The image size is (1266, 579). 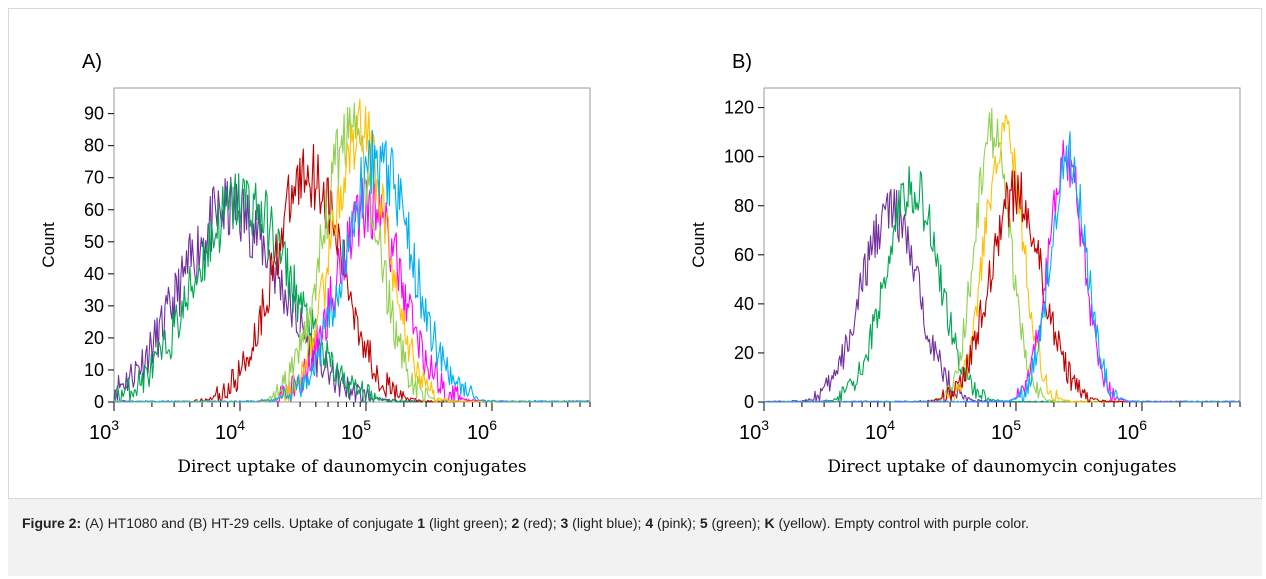 What do you see at coordinates (94, 370) in the screenshot?
I see `y-tick-label: 10` at bounding box center [94, 370].